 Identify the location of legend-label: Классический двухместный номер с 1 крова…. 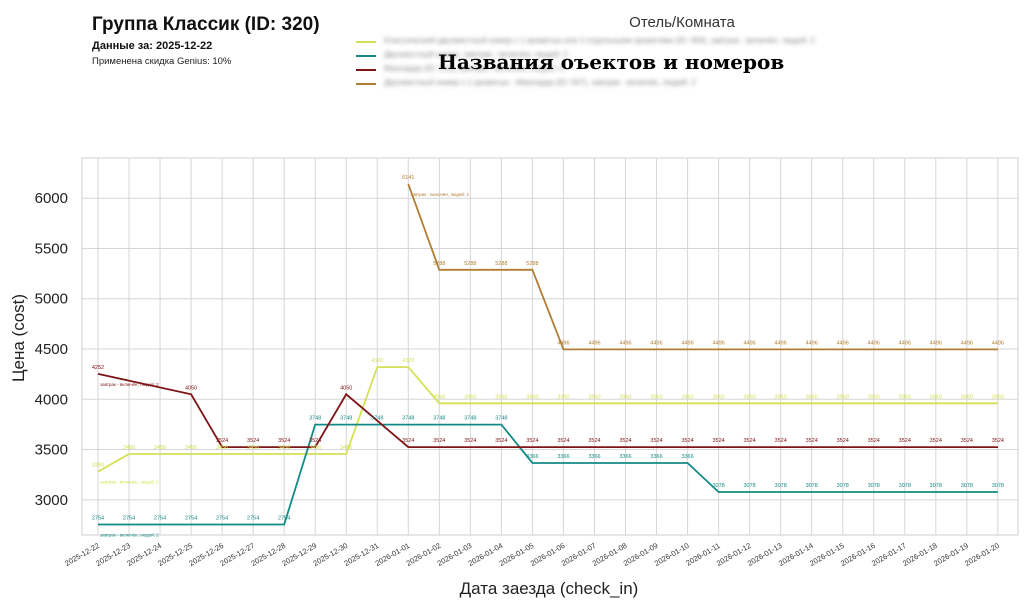
(599, 40).